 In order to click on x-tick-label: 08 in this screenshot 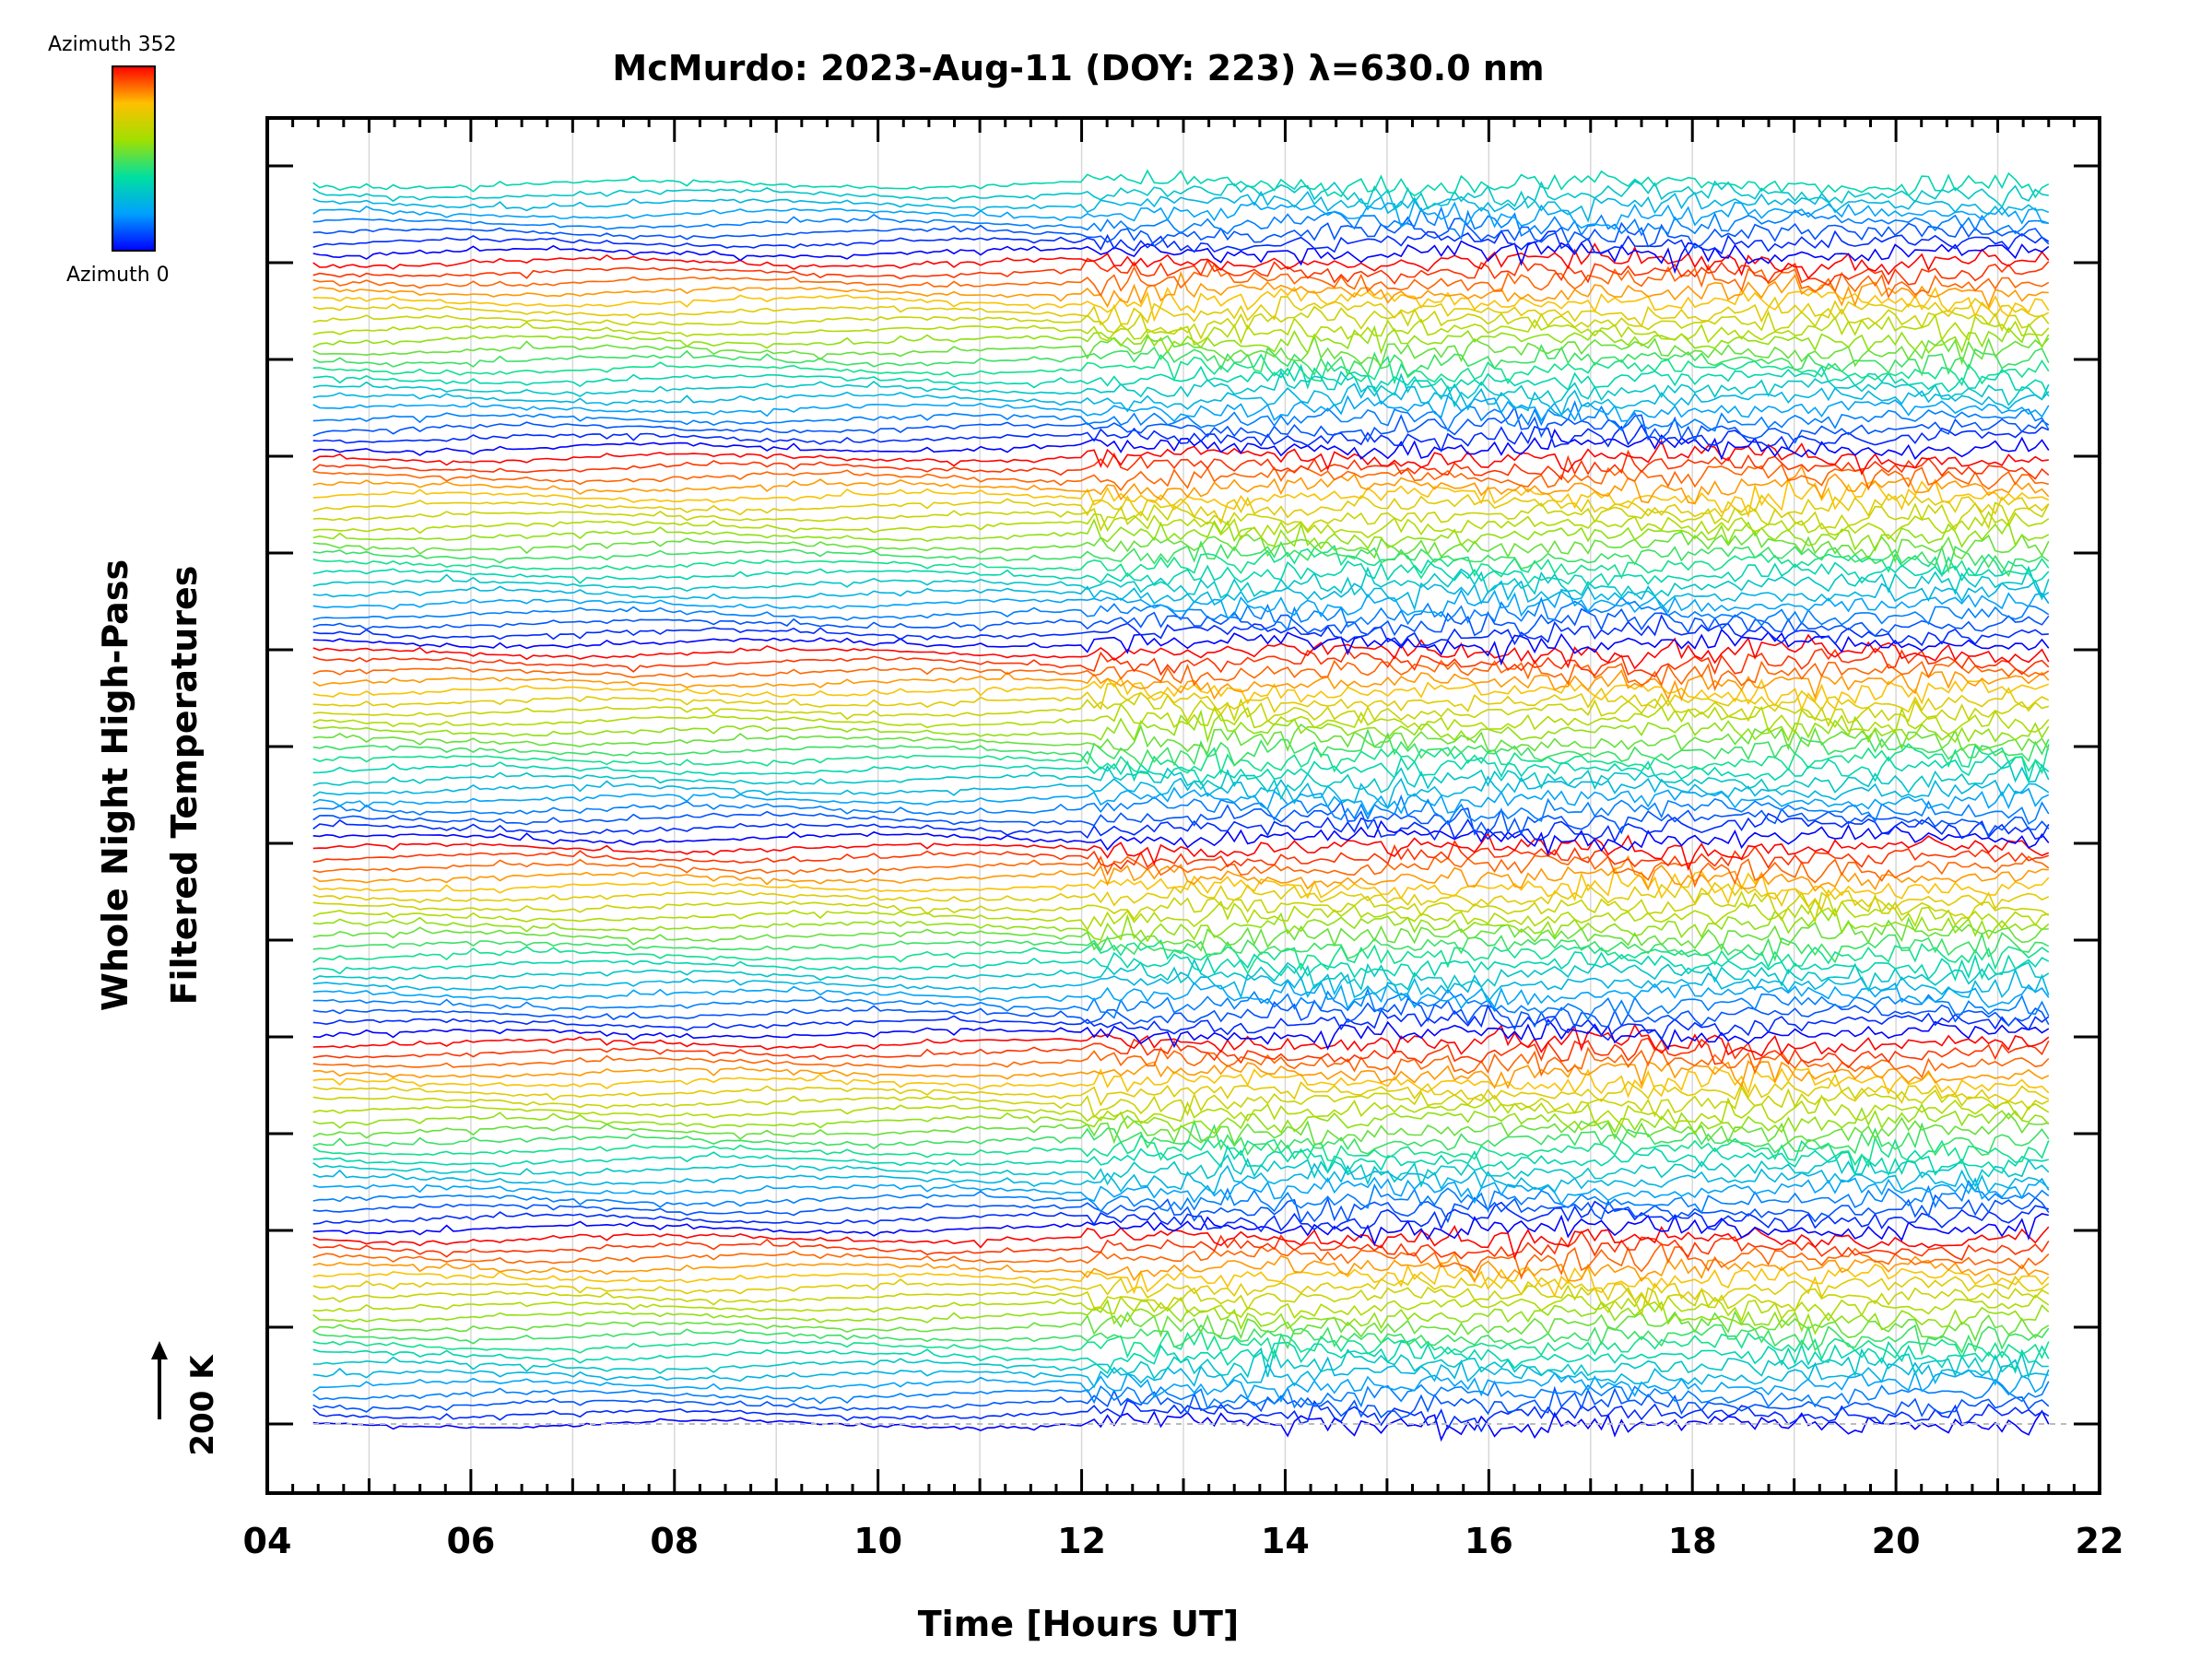, I will do `click(674, 1541)`.